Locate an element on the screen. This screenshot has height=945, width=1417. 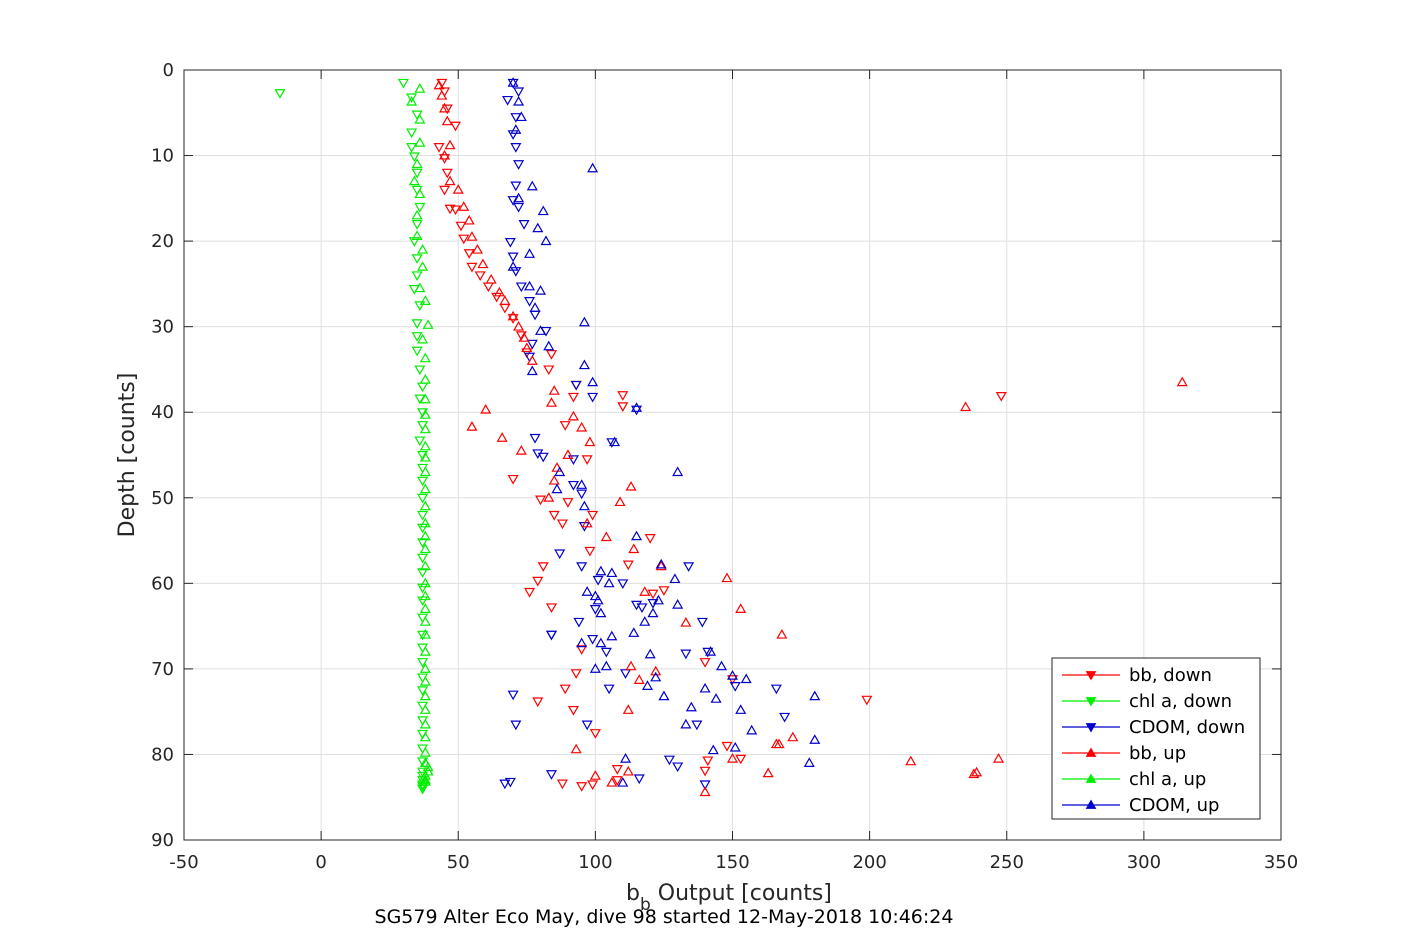
x-axis-label-tail: Output [counts] is located at coordinates (741, 893).